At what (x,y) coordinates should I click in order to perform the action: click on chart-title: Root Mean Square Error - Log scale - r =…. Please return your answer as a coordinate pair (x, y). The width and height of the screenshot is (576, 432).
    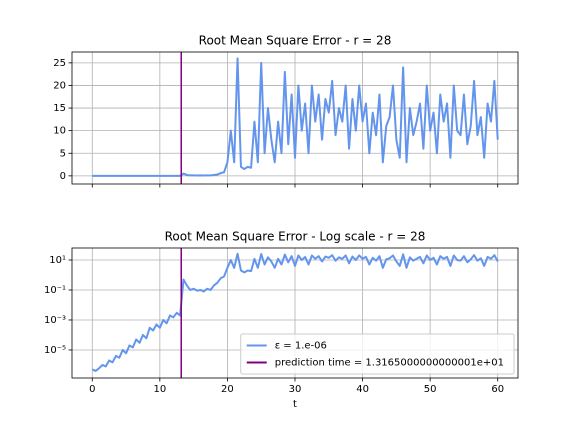
    Looking at the image, I should click on (295, 237).